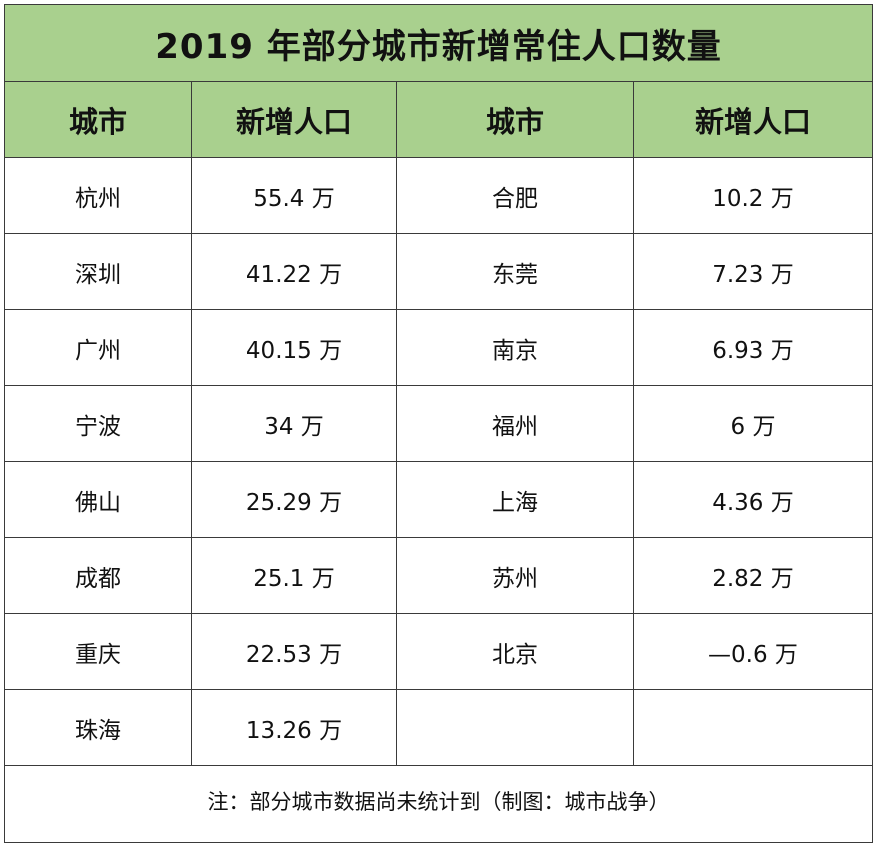 The width and height of the screenshot is (881, 849). What do you see at coordinates (753, 727) in the screenshot?
I see `value-cell` at bounding box center [753, 727].